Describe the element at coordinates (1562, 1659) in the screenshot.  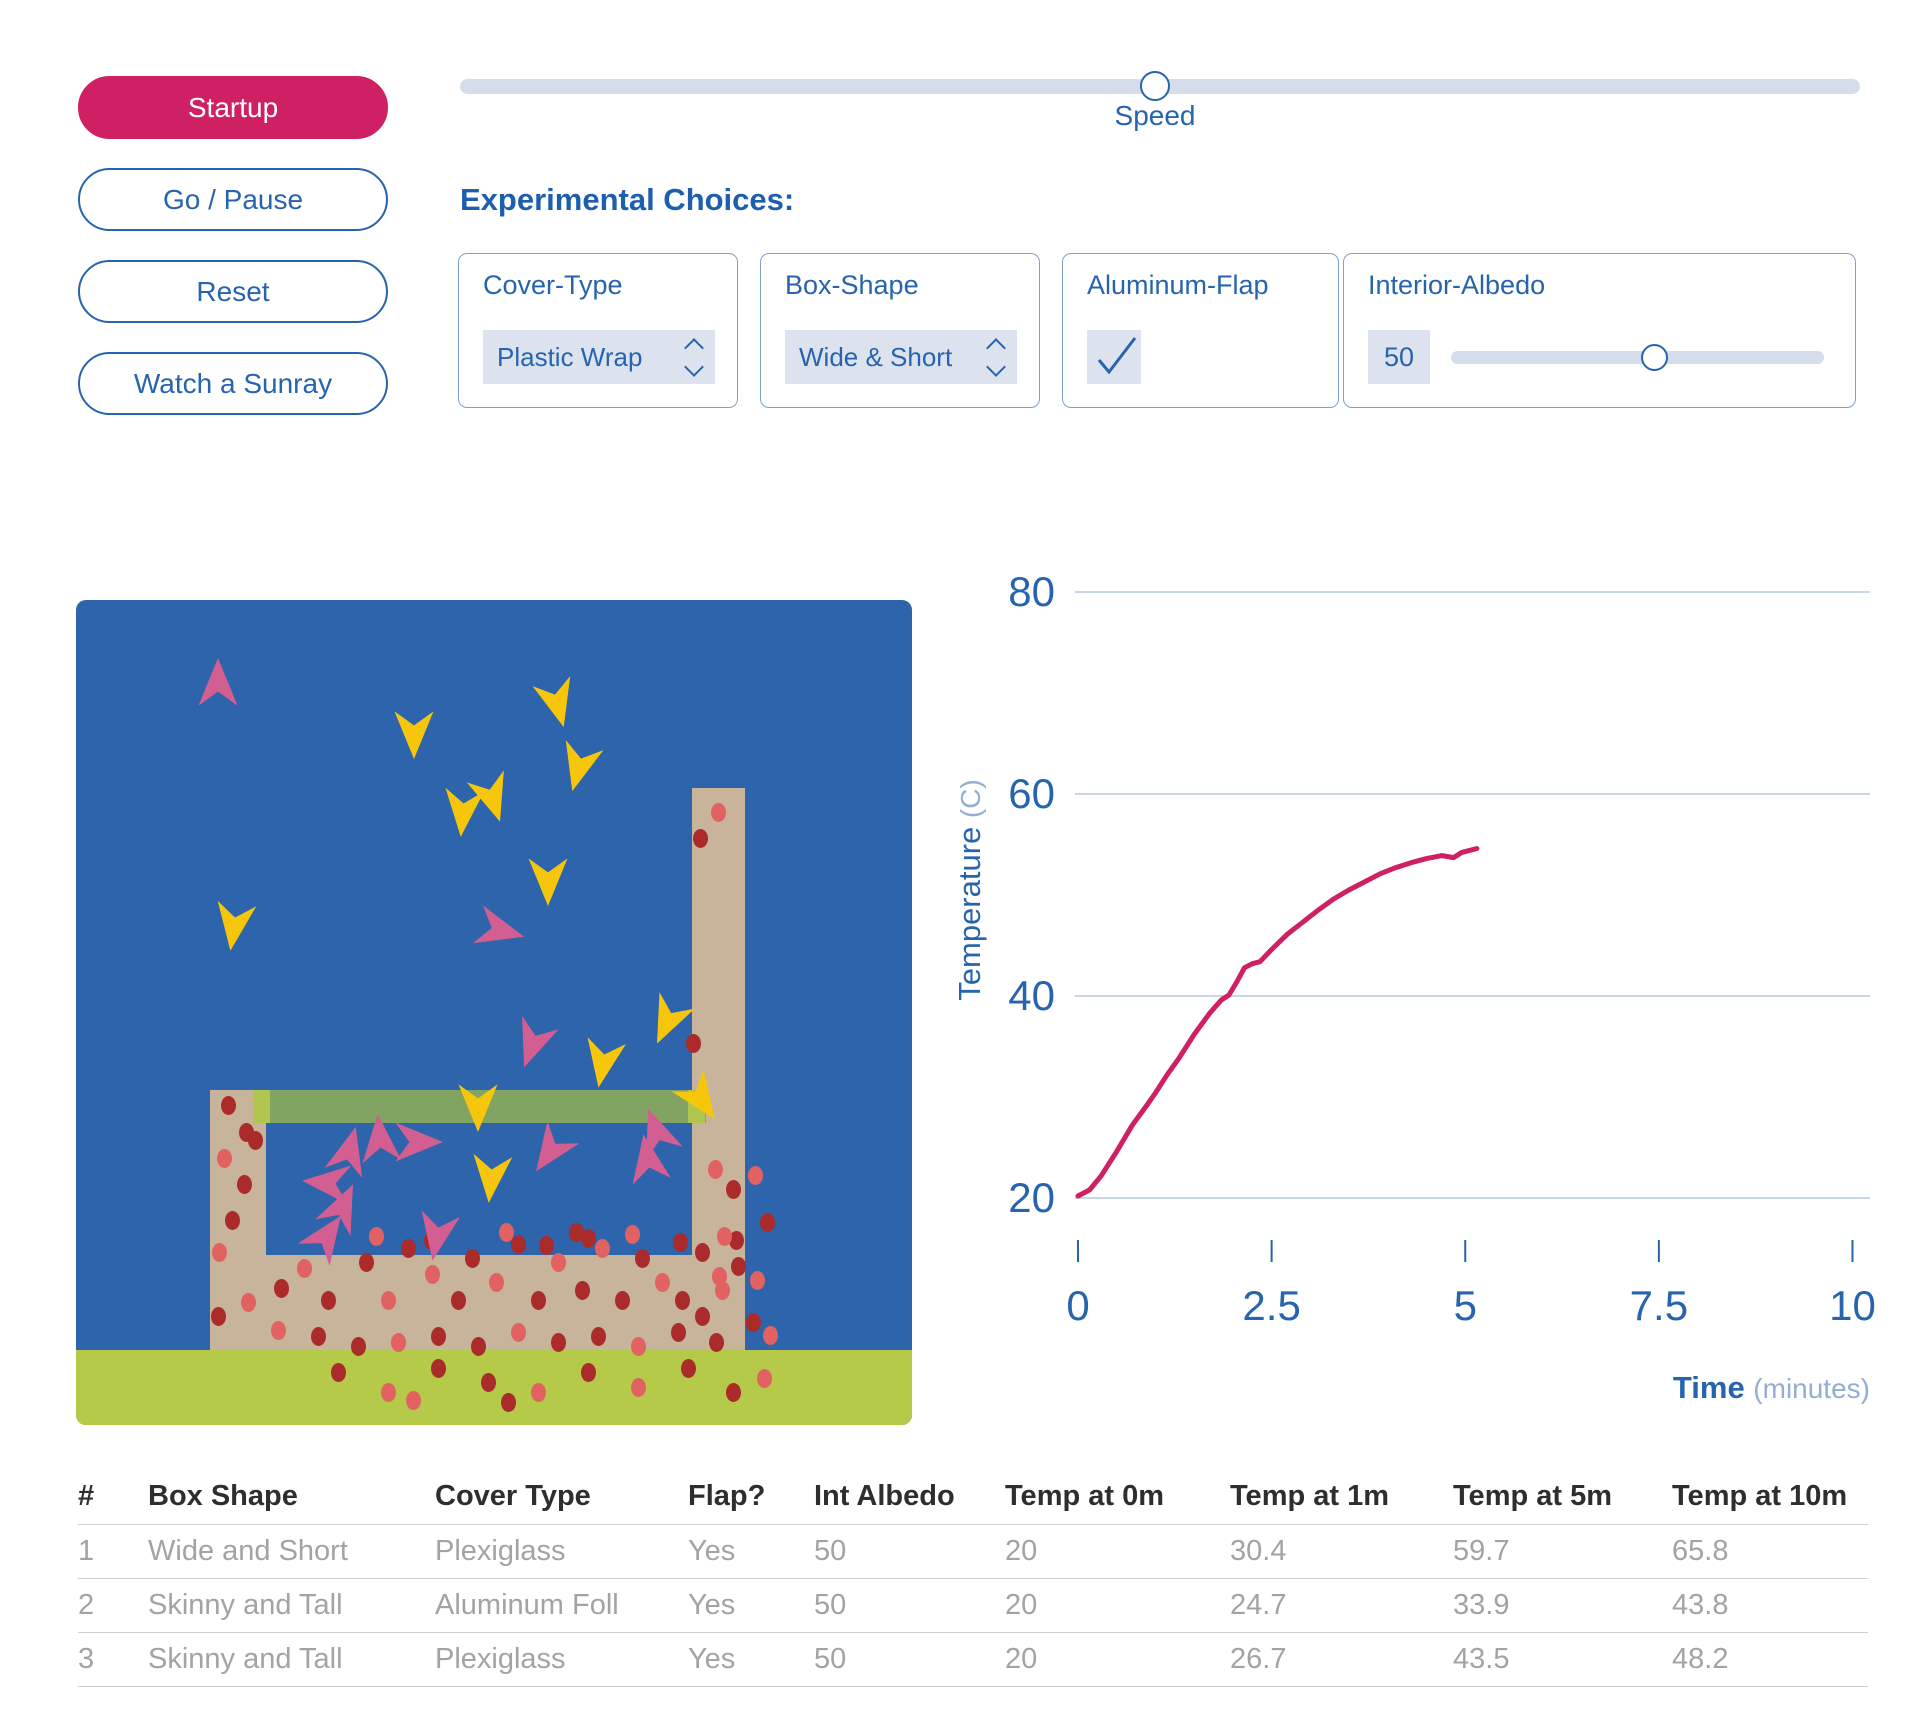
I see `table-cell: 43.5` at that location.